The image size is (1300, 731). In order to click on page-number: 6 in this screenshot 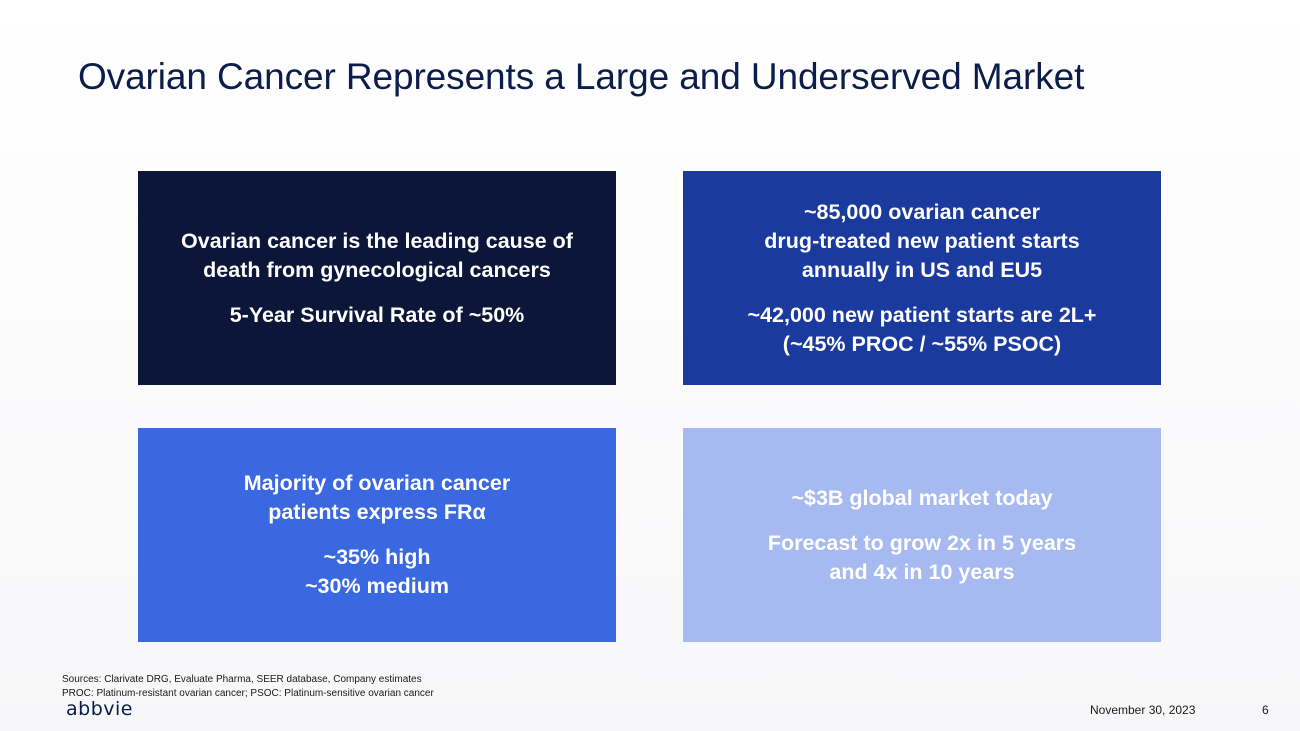, I will do `click(1265, 710)`.